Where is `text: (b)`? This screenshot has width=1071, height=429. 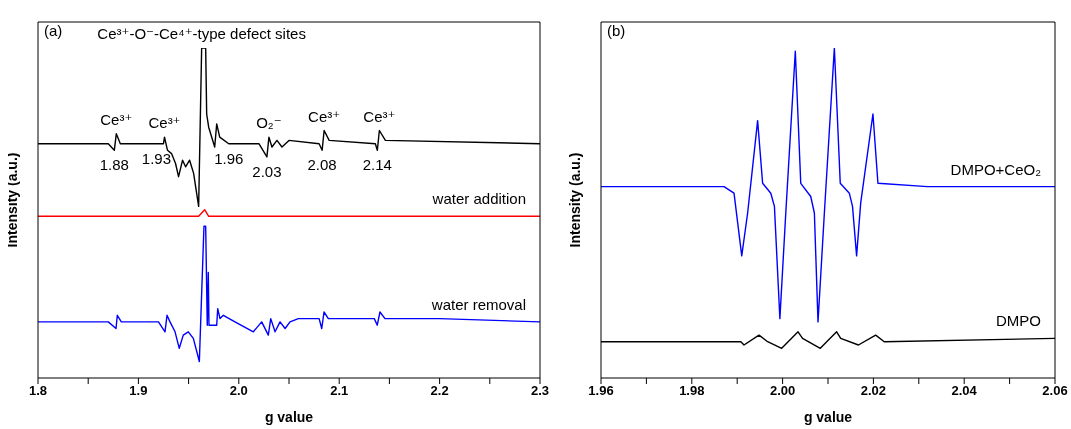 text: (b) is located at coordinates (616, 30).